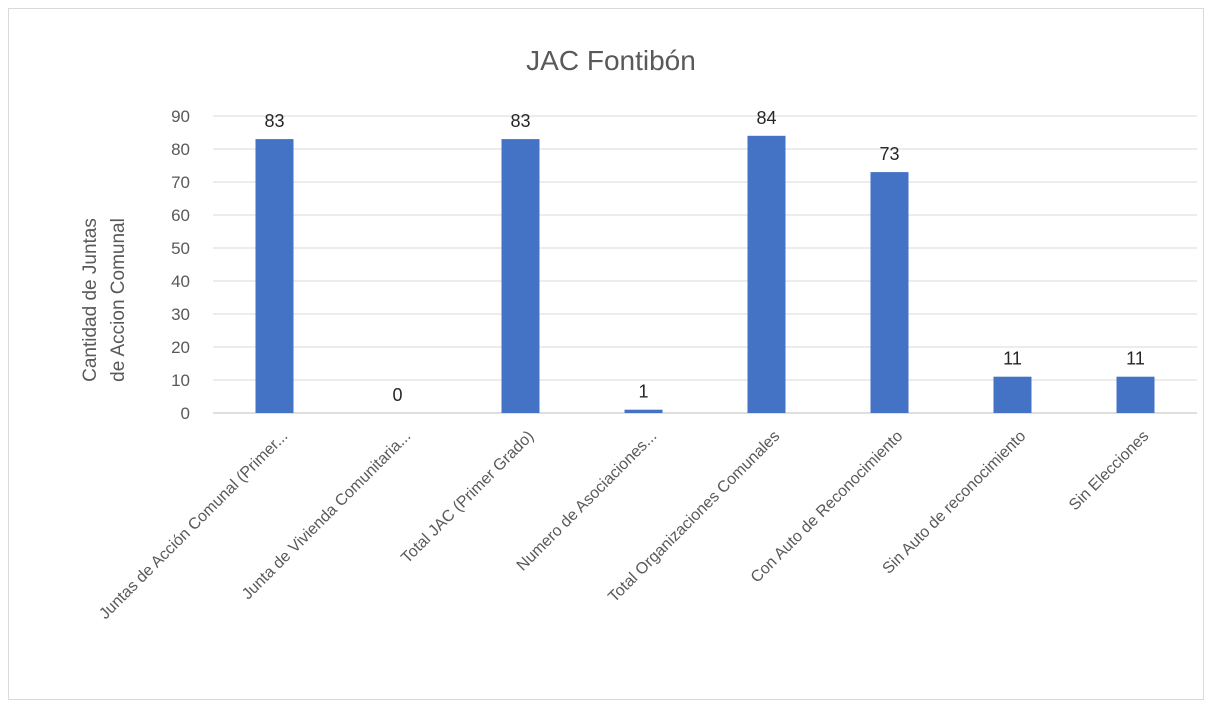 The image size is (1215, 708). What do you see at coordinates (955, 503) in the screenshot?
I see `x-tick-label: Sin Auto de reconocimiento` at bounding box center [955, 503].